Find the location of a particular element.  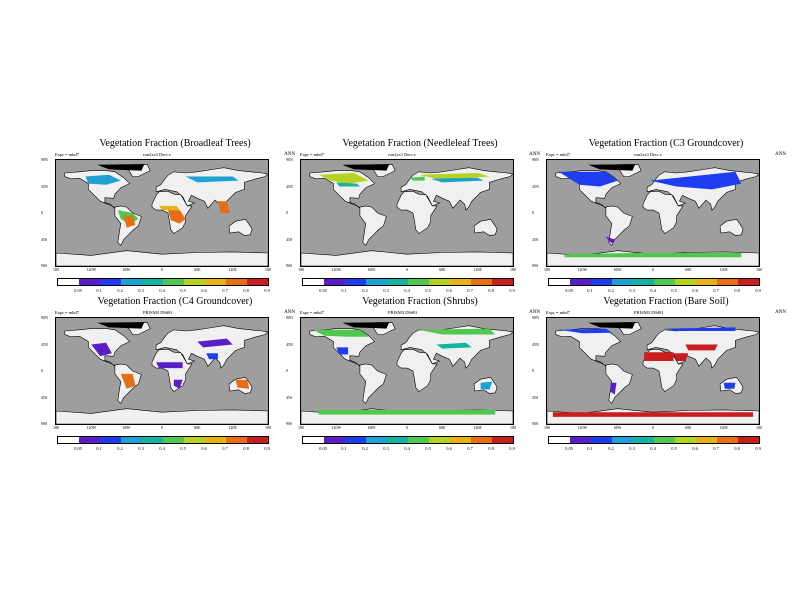

colorbar-tick-label: 0.5 is located at coordinates (428, 290).